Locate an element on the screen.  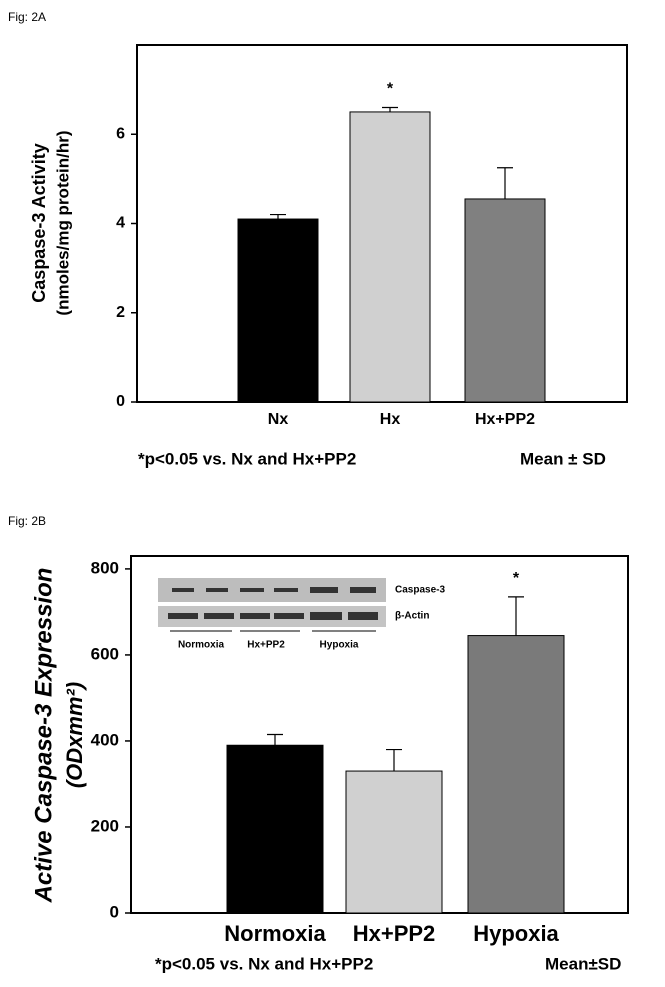
y-axis-label: Caspase-3 Activity is located at coordinates (39, 222).